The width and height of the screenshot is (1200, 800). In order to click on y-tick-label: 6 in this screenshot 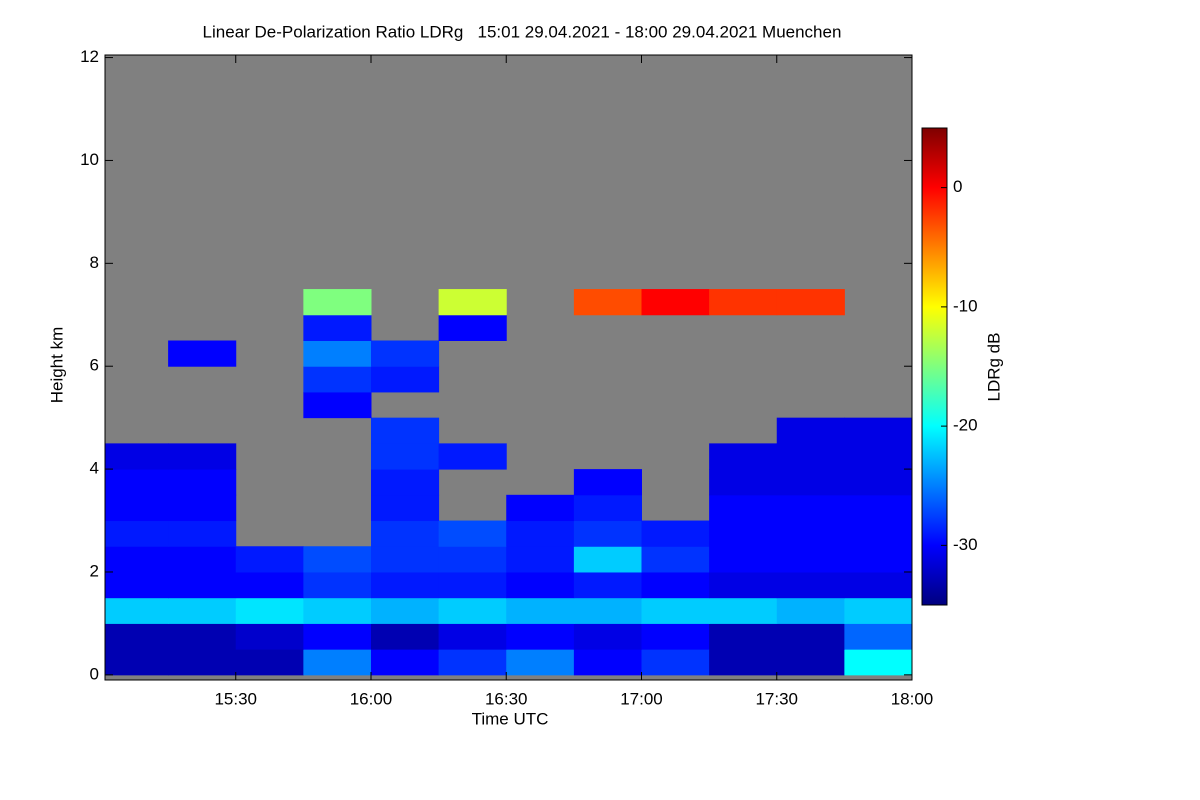, I will do `click(94, 365)`.